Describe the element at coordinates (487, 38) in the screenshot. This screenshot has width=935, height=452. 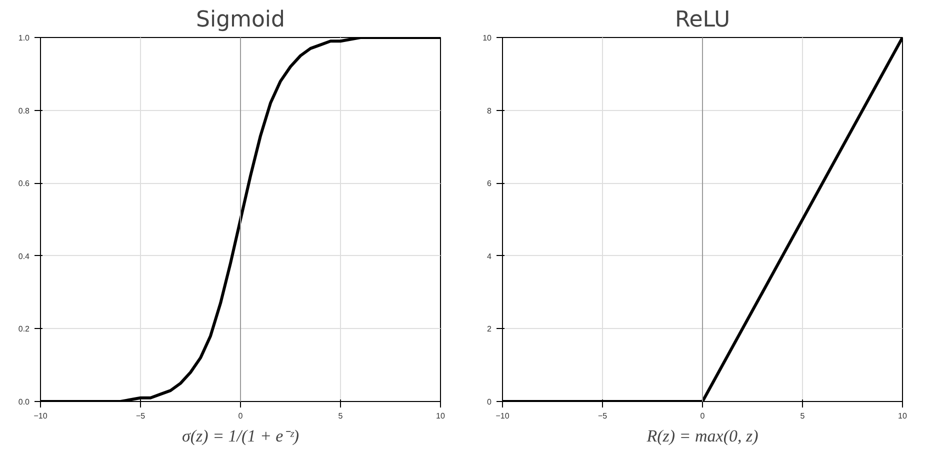
I see `y-tick-label: 10` at that location.